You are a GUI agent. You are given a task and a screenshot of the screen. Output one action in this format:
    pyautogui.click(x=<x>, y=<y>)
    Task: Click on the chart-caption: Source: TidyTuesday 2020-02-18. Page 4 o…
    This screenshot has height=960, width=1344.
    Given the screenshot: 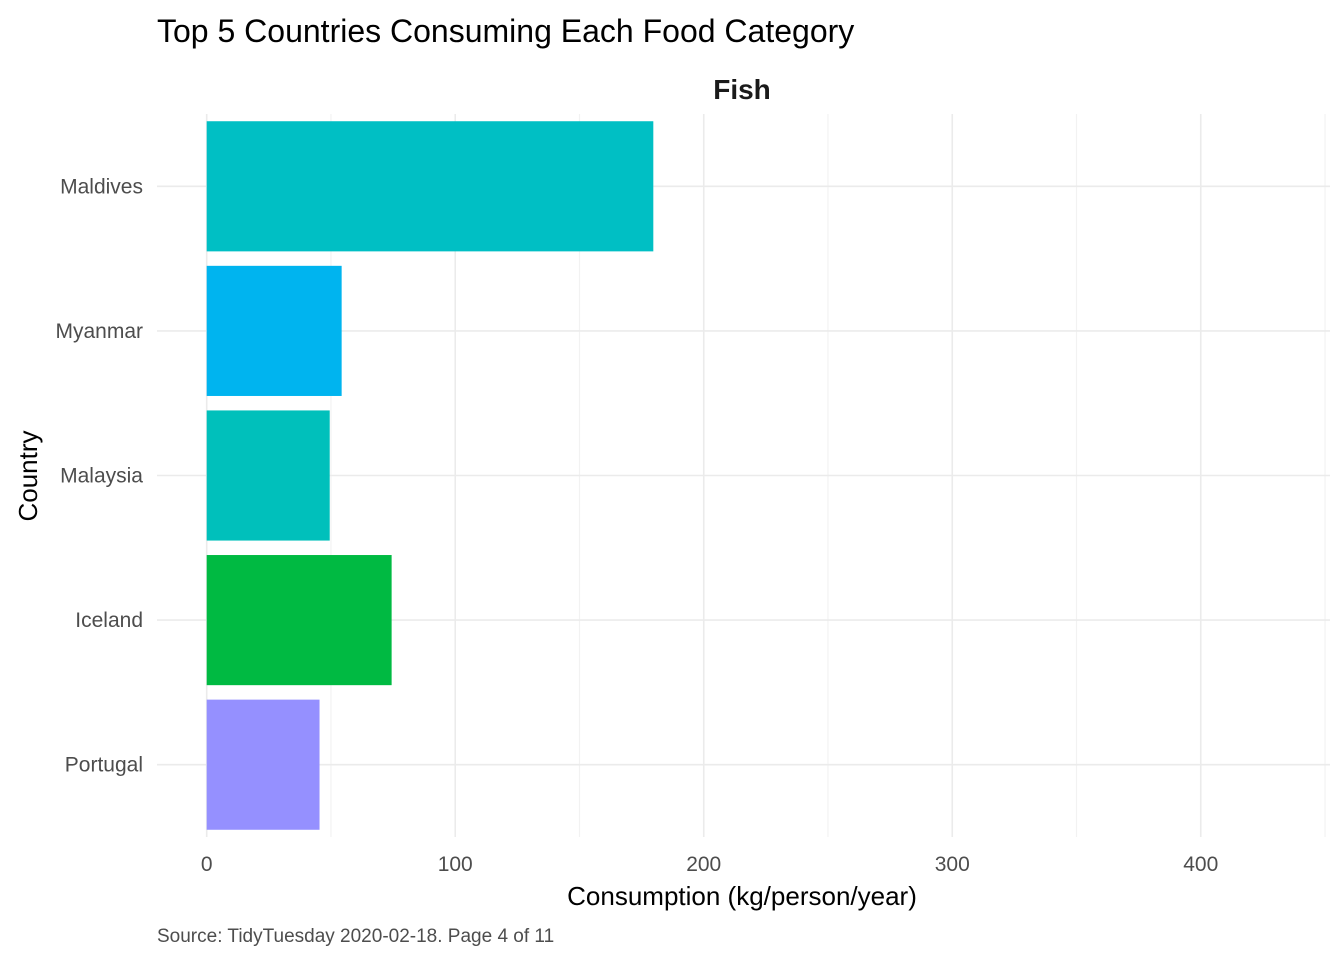 What is the action you would take?
    pyautogui.click(x=355, y=936)
    